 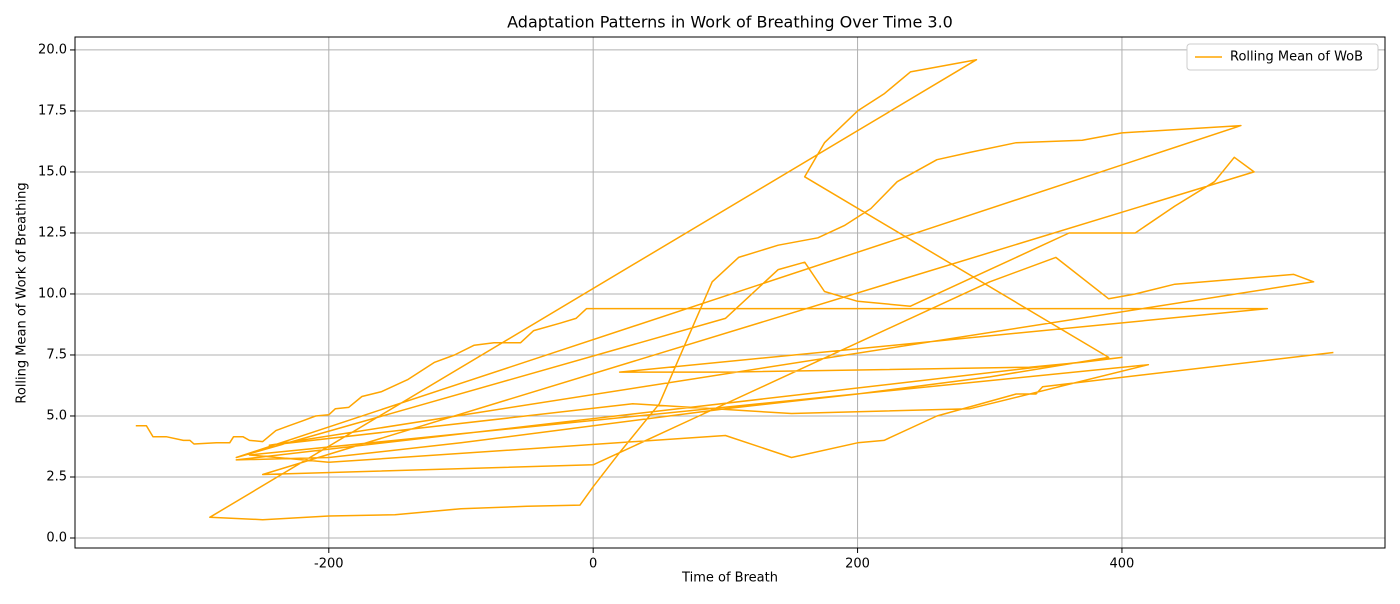 I want to click on y-axis-label: Rolling Mean of Work of Breathing, so click(x=22, y=292).